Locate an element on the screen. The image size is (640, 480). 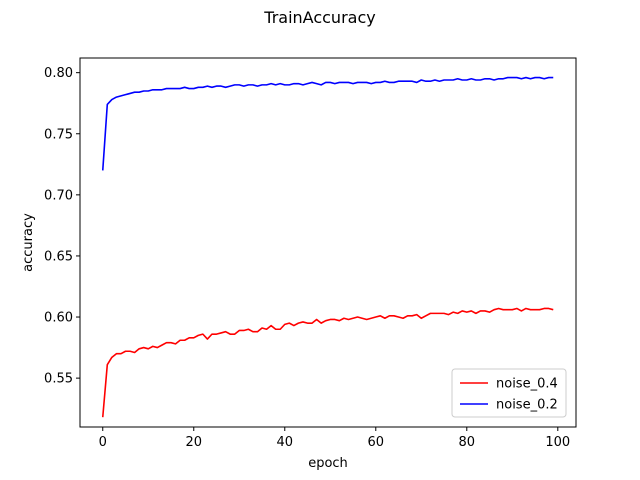
y-tick-label: 0.75 is located at coordinates (58, 134).